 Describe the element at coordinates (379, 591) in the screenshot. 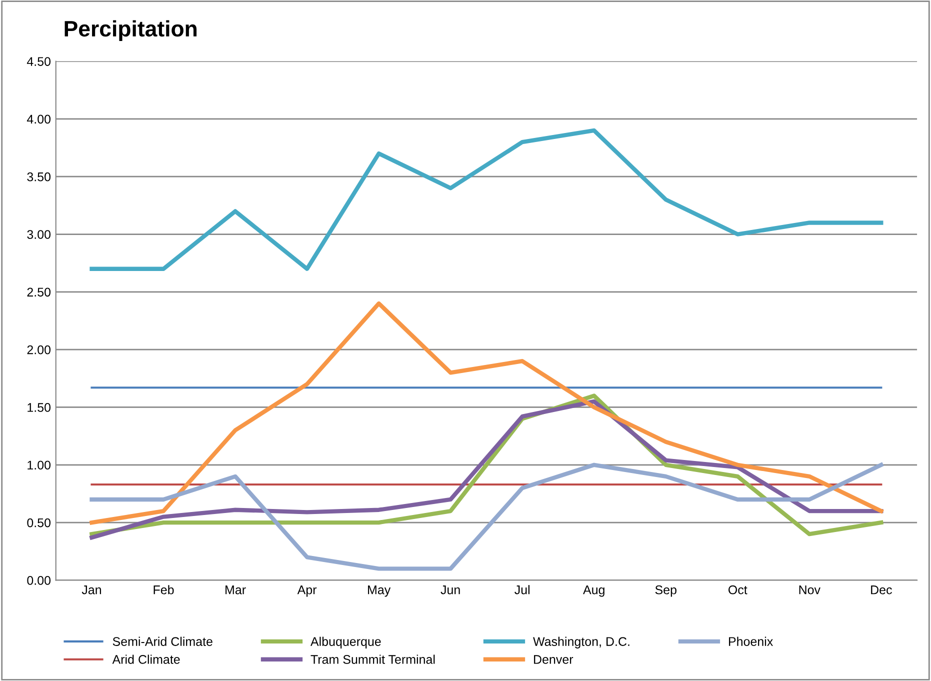

I see `x-tick-label: May` at that location.